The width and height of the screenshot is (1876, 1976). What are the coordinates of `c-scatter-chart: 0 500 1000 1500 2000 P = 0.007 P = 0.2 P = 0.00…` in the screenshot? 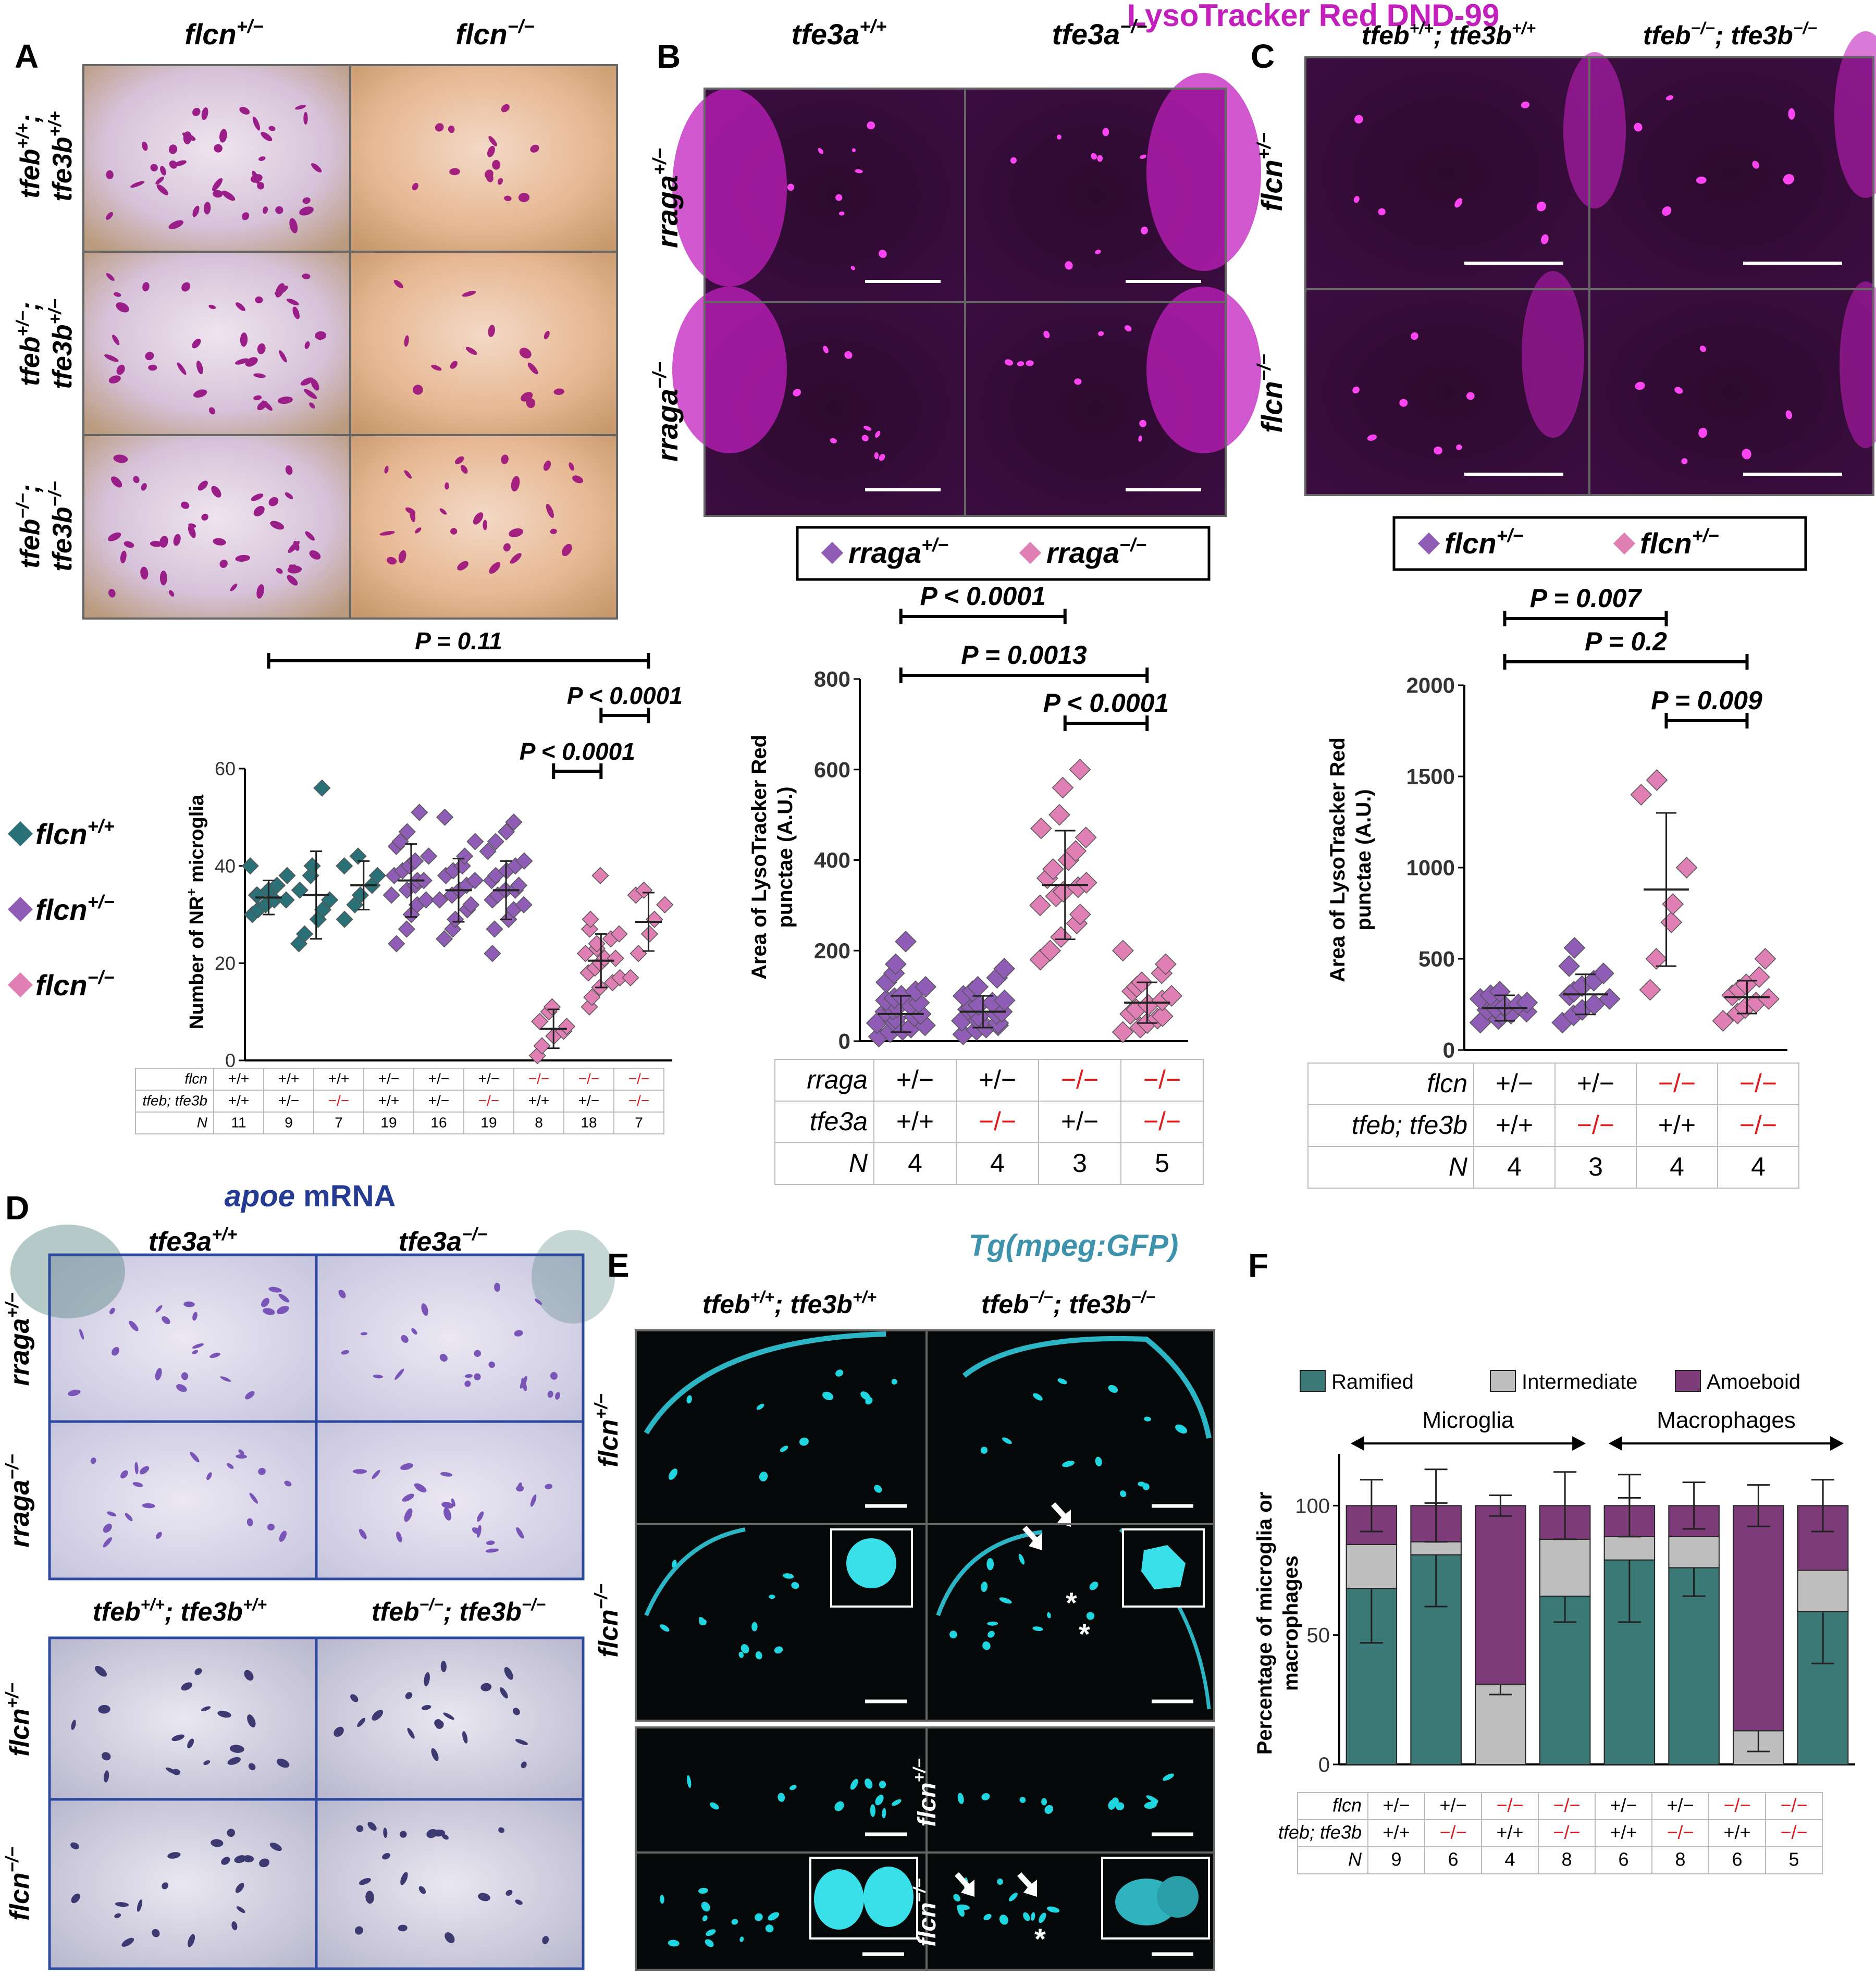 It's located at (1596, 823).